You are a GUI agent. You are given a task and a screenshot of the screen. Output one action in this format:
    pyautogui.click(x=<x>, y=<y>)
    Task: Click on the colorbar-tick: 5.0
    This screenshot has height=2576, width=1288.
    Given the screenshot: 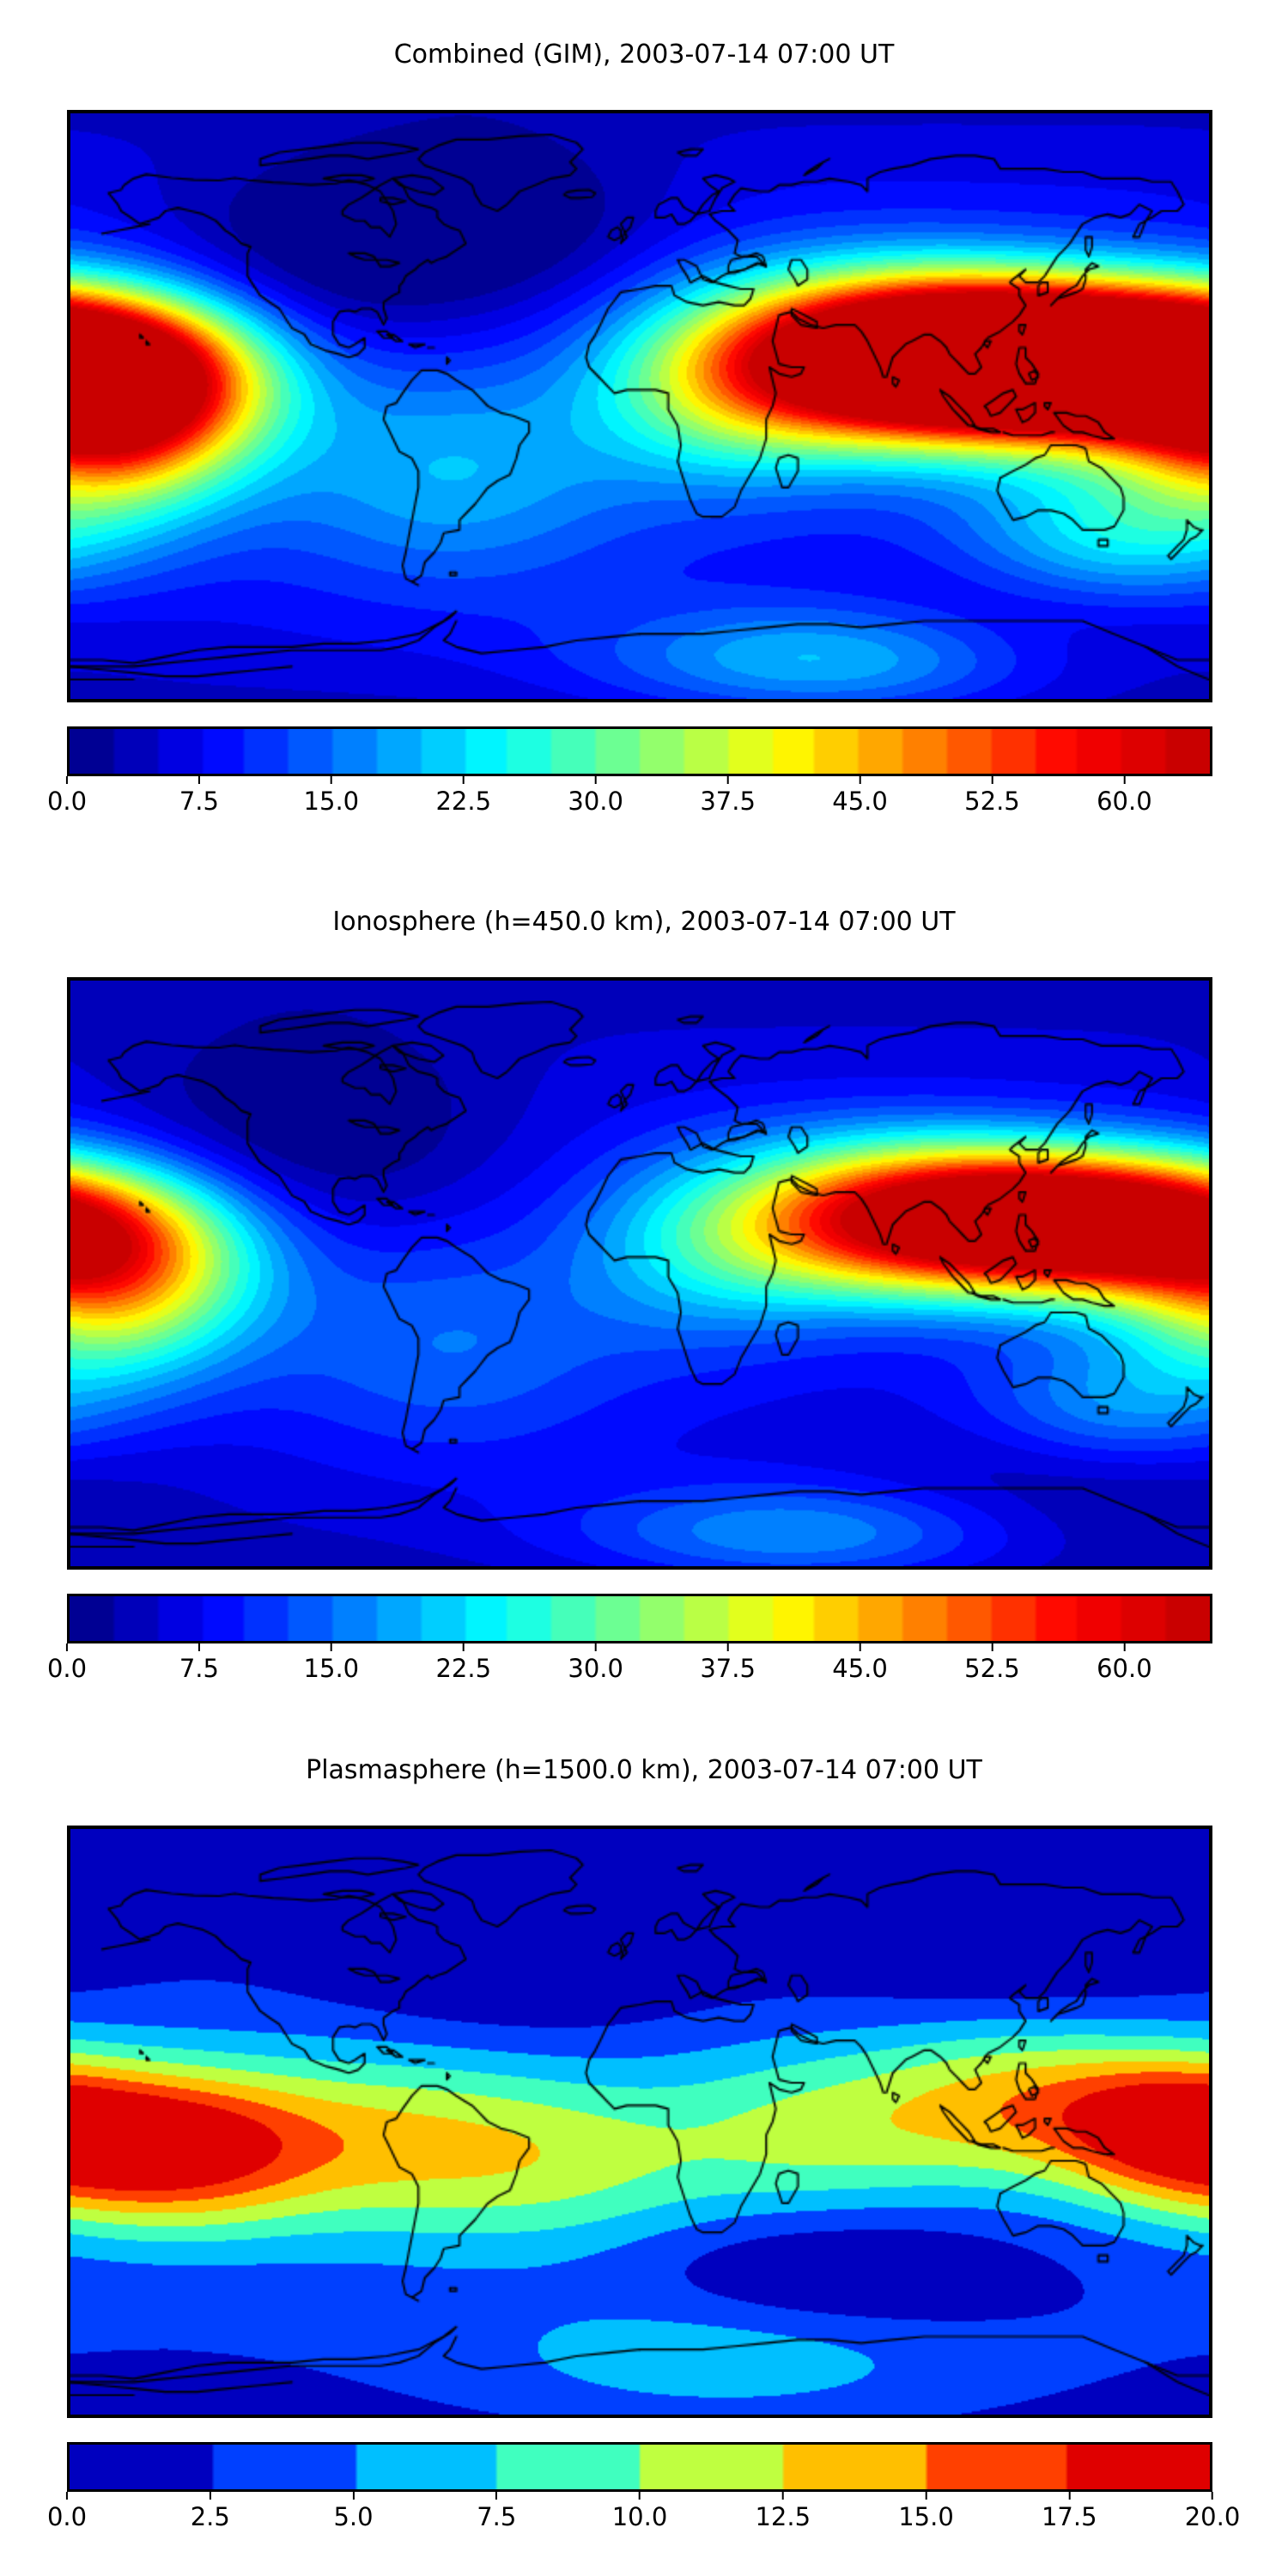 What is the action you would take?
    pyautogui.click(x=354, y=2511)
    